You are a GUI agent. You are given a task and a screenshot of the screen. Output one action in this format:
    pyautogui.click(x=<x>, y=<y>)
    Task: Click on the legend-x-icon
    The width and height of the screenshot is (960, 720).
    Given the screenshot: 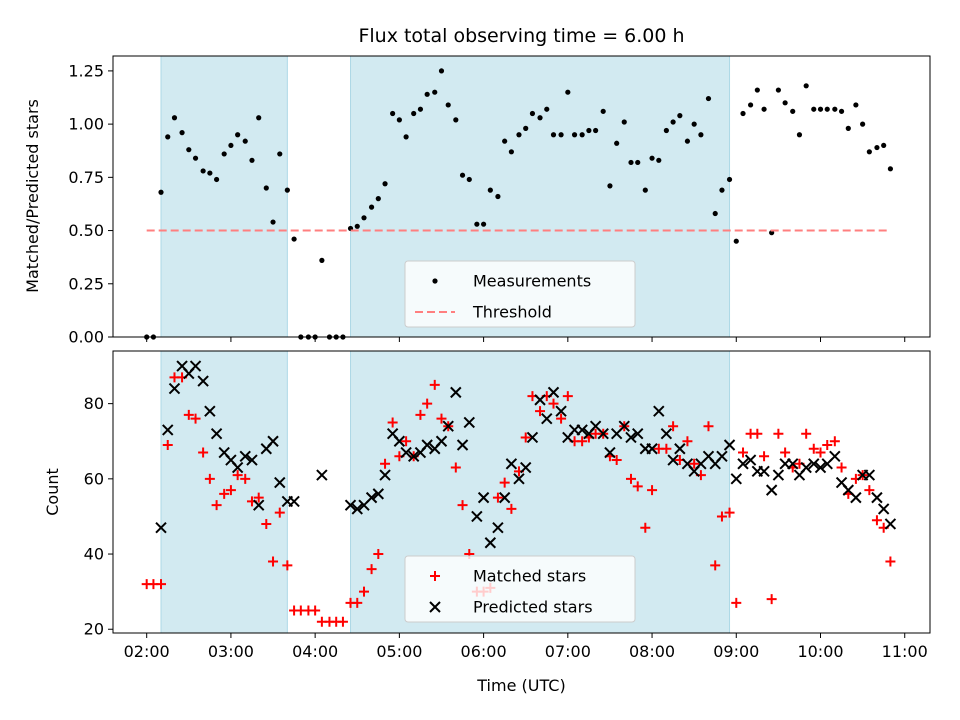 What is the action you would take?
    pyautogui.click(x=435, y=607)
    